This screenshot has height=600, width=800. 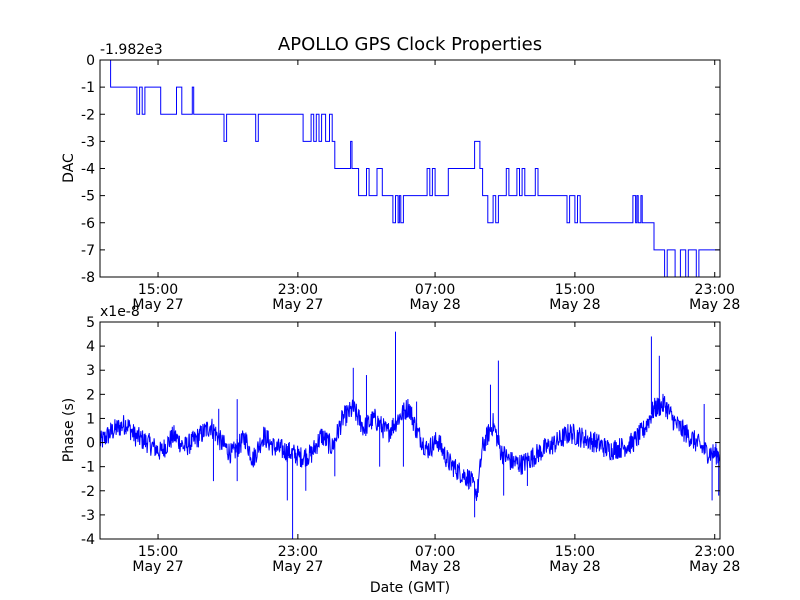 What do you see at coordinates (69, 168) in the screenshot?
I see `dac-y-axis-label: DAC` at bounding box center [69, 168].